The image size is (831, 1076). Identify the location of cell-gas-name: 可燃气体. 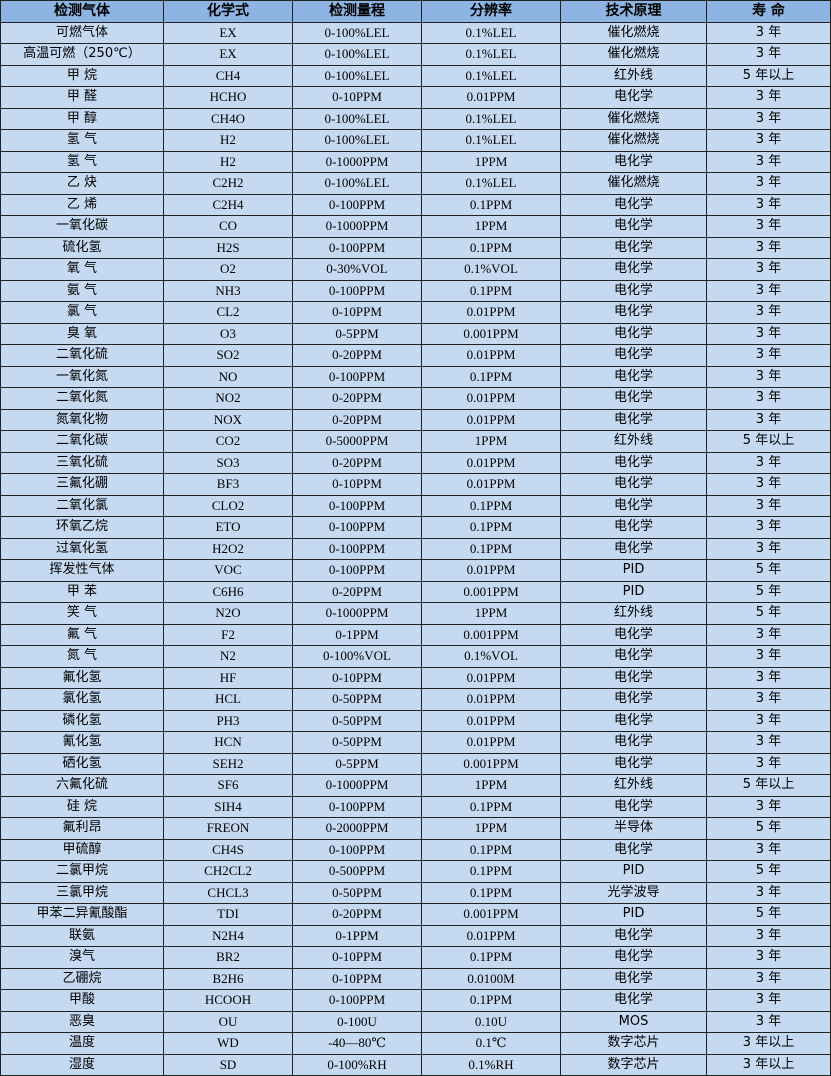
(82, 32).